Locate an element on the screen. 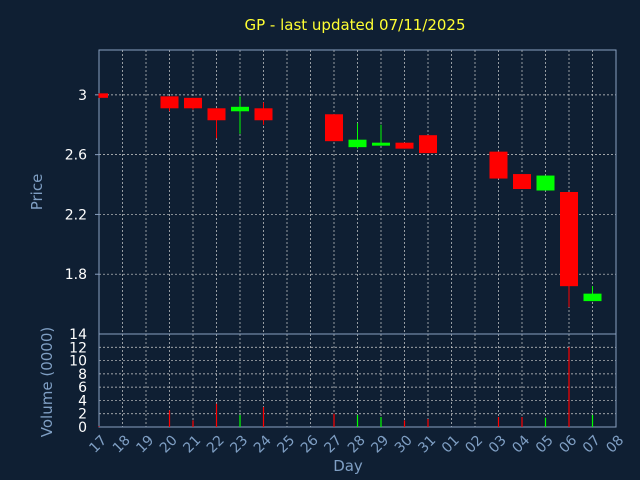  price-tick-label: 3 is located at coordinates (82, 96).